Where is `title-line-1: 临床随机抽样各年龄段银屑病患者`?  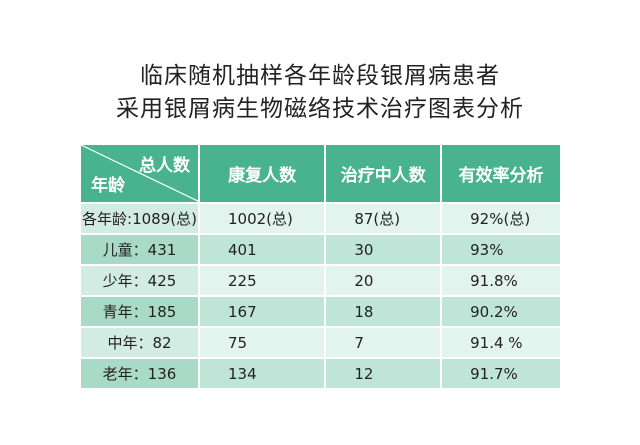
title-line-1: 临床随机抽样各年龄段银屑病患者 is located at coordinates (320, 76).